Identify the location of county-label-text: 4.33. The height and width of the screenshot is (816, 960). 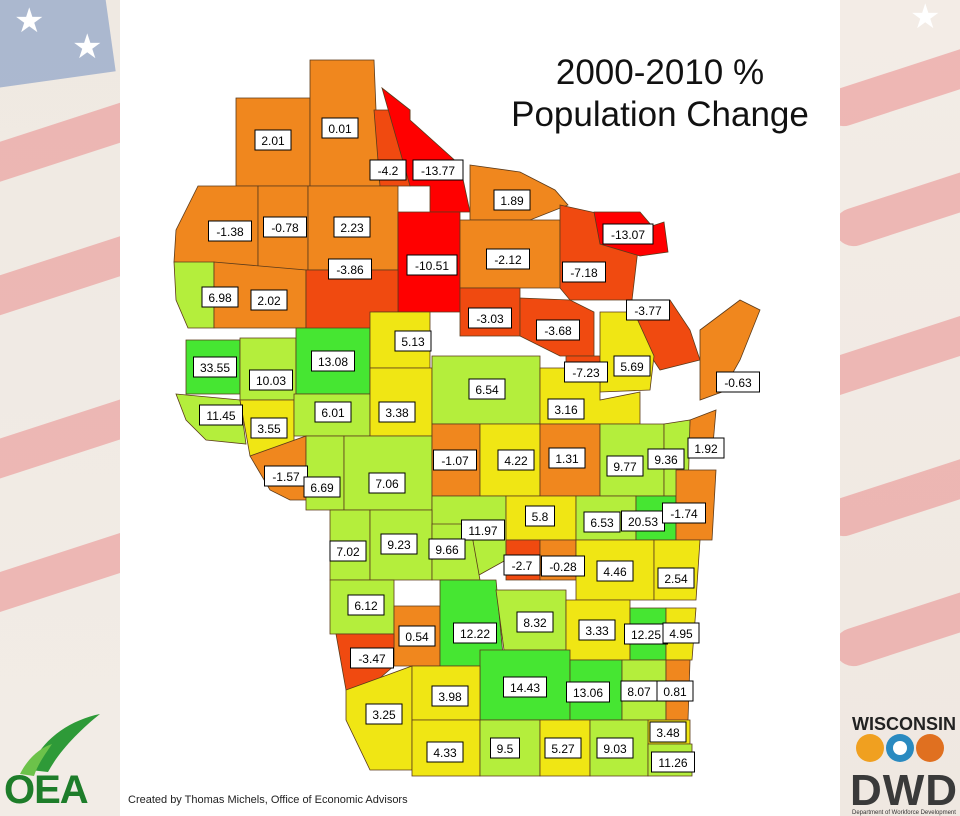
(445, 753).